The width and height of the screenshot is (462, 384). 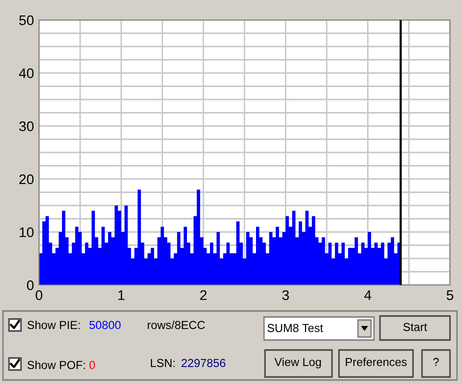 What do you see at coordinates (105, 325) in the screenshot?
I see `text: 50800` at bounding box center [105, 325].